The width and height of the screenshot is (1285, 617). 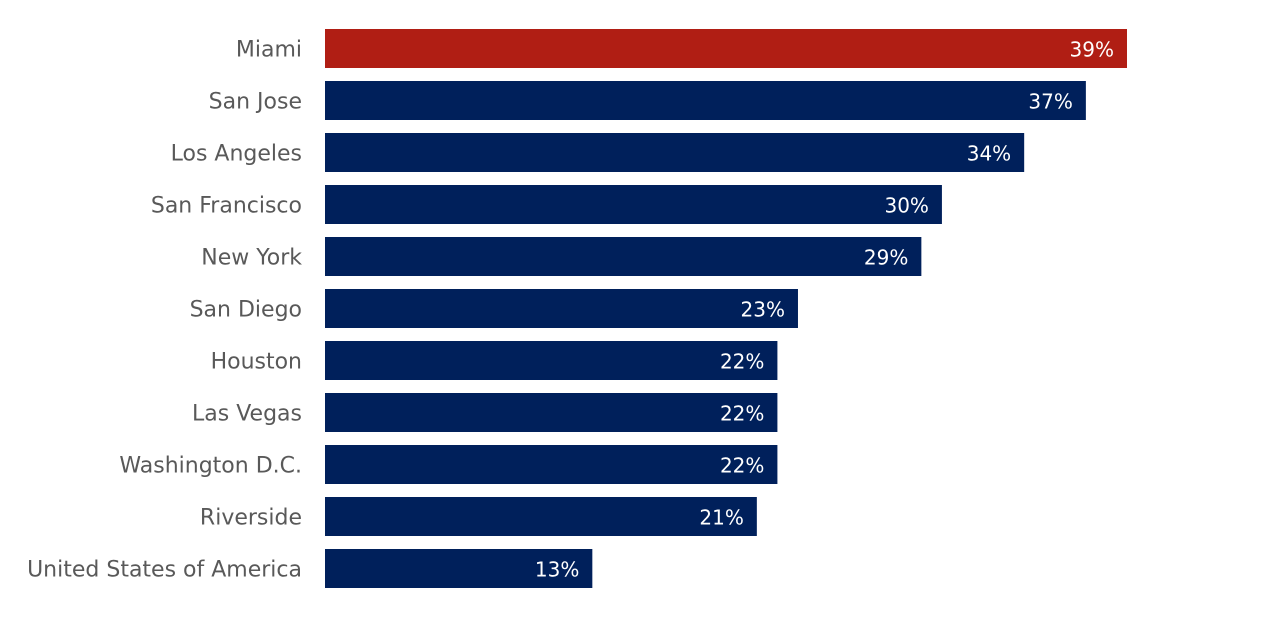 What do you see at coordinates (1092, 50) in the screenshot?
I see `value-label: 39%` at bounding box center [1092, 50].